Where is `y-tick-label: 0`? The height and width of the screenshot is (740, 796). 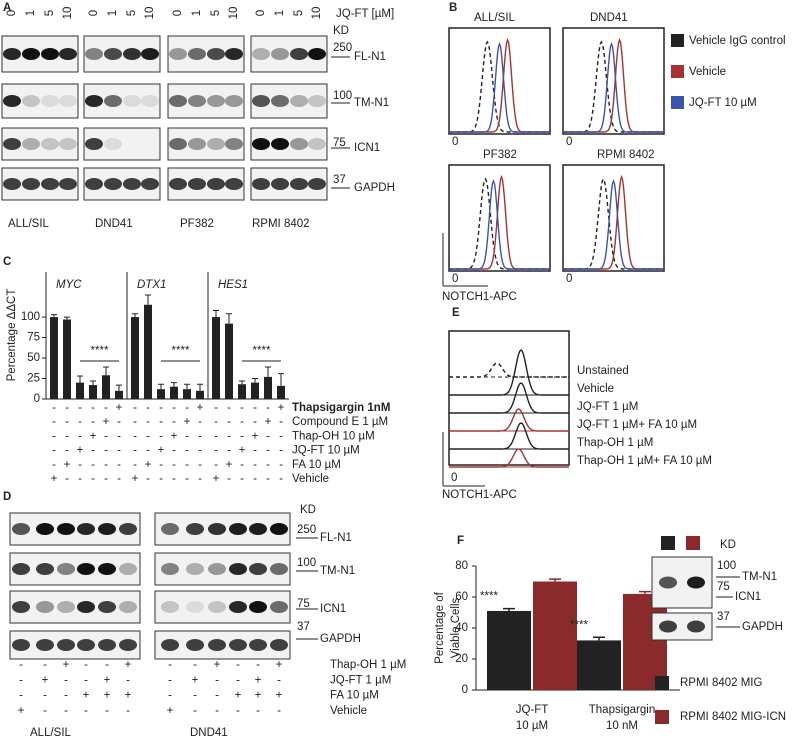
y-tick-label: 0 is located at coordinates (465, 690).